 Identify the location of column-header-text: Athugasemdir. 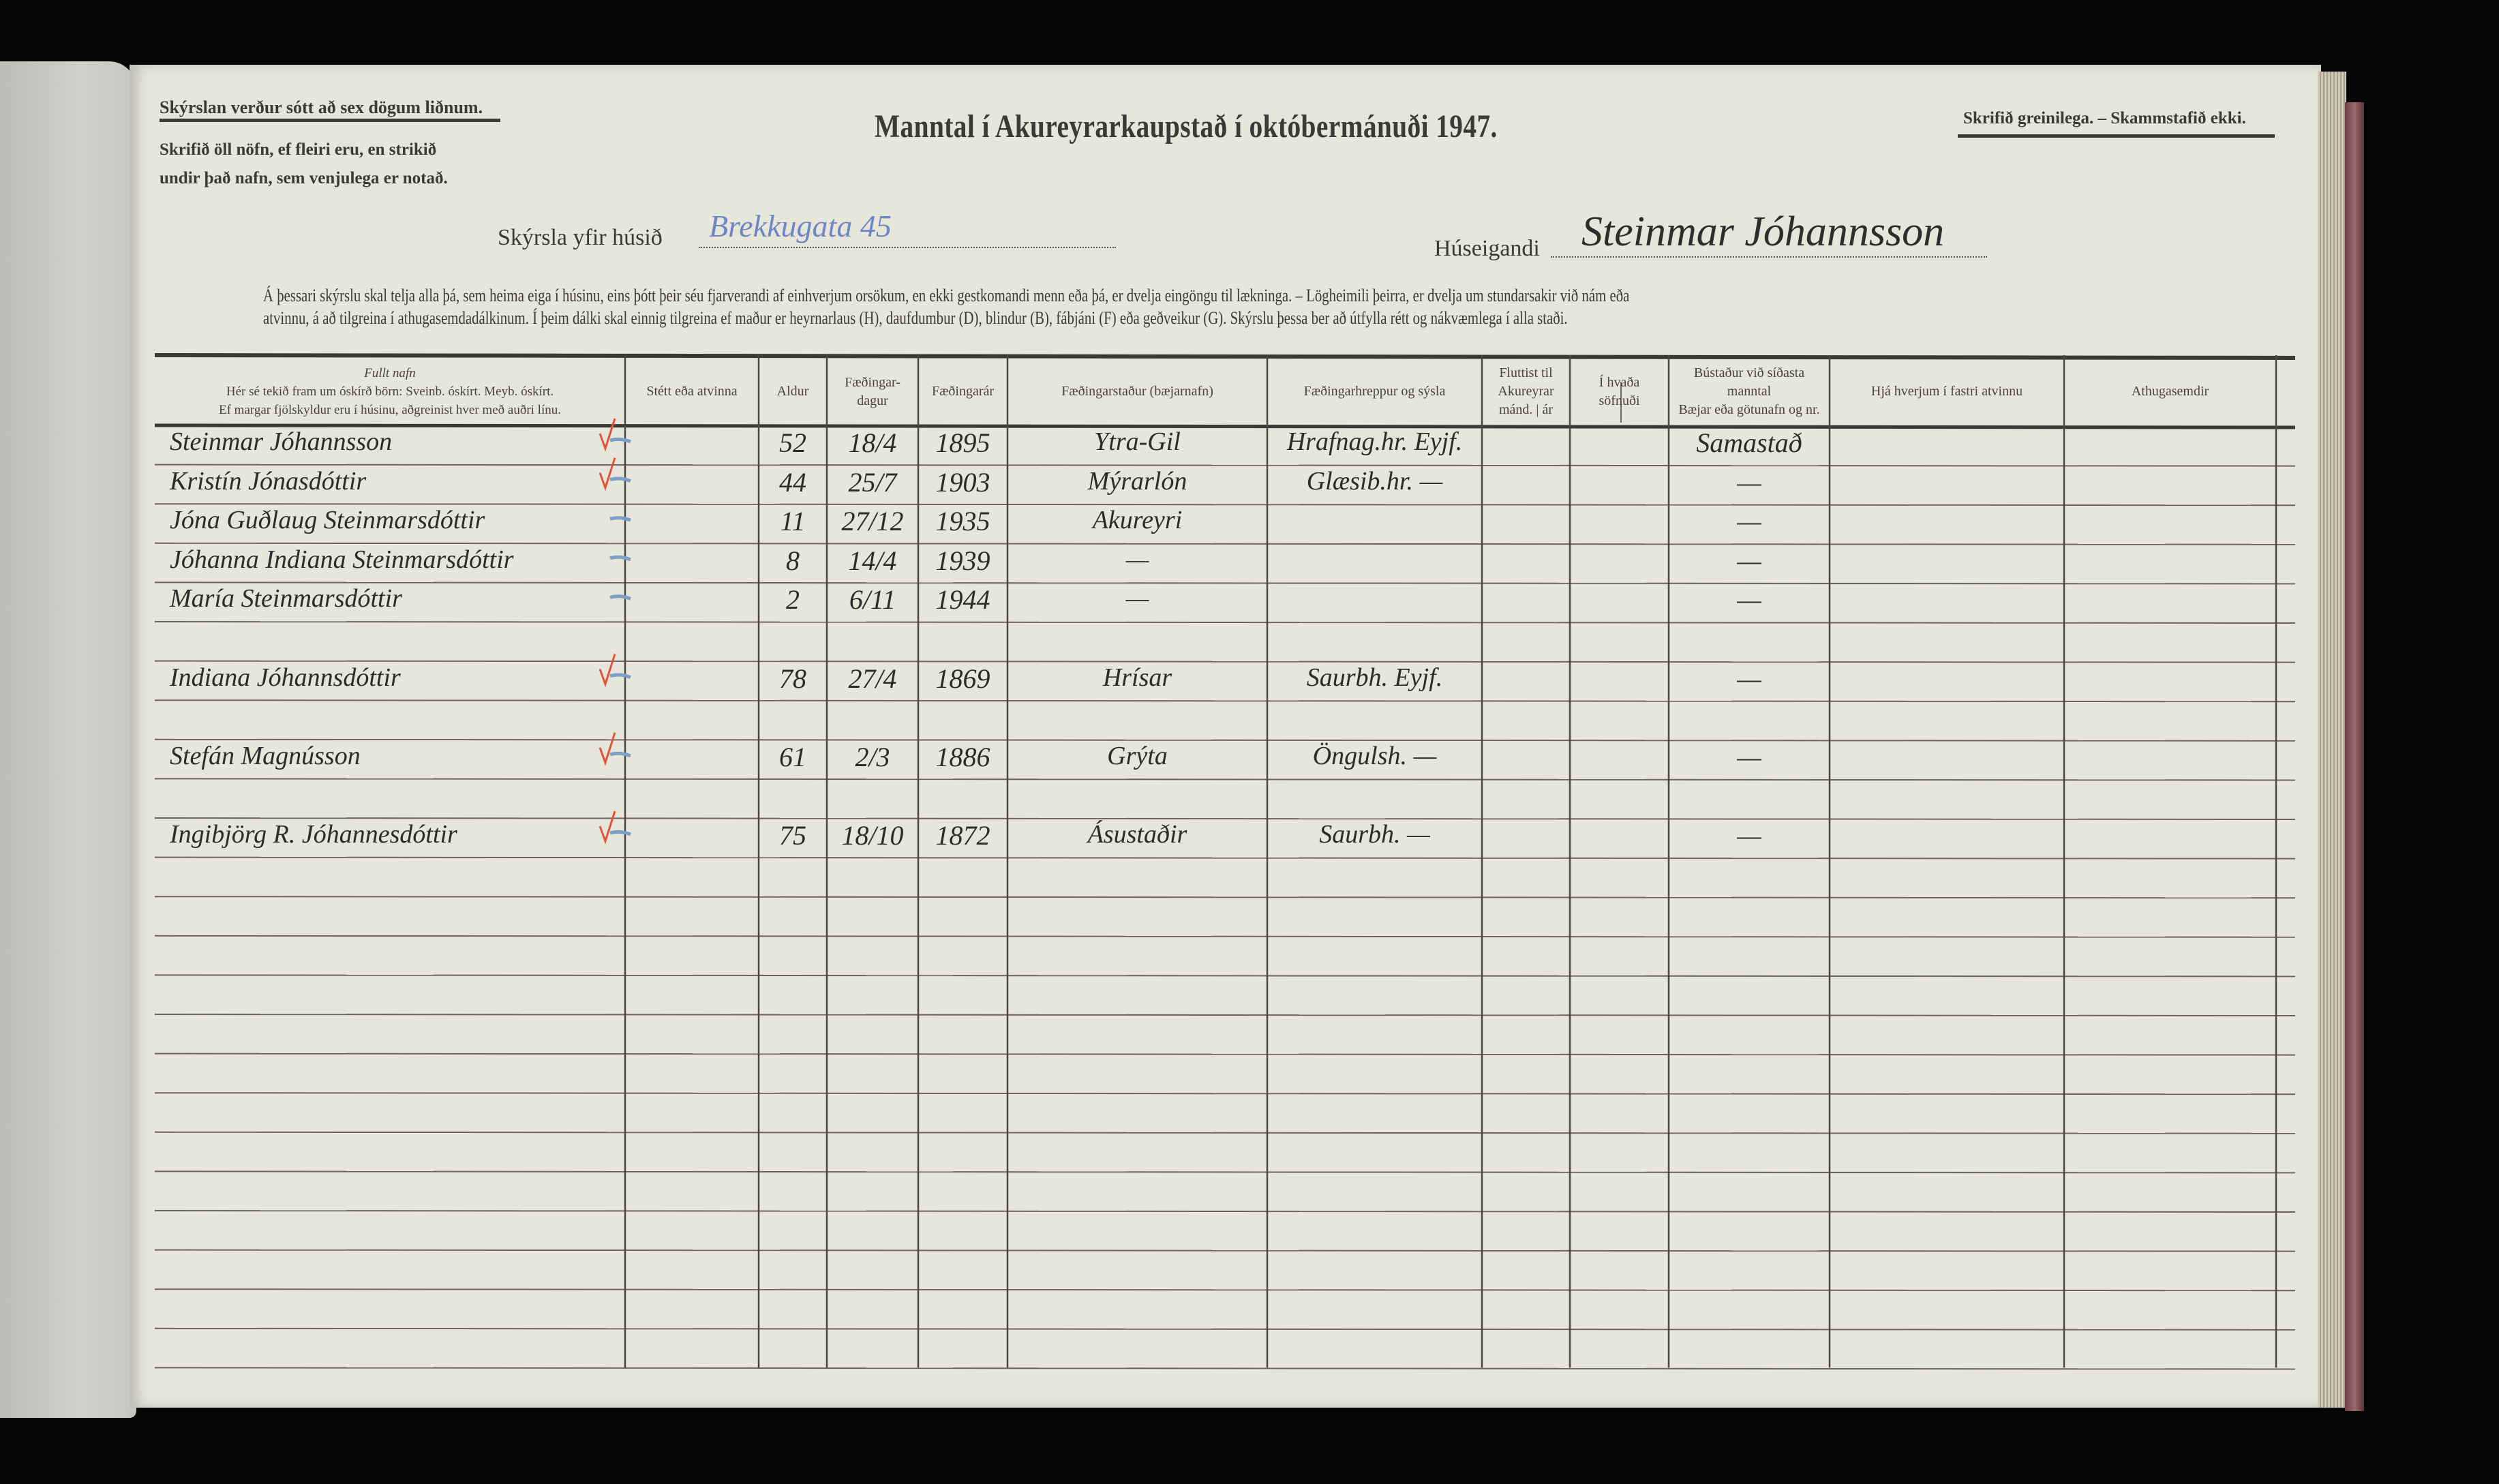
(2170, 391).